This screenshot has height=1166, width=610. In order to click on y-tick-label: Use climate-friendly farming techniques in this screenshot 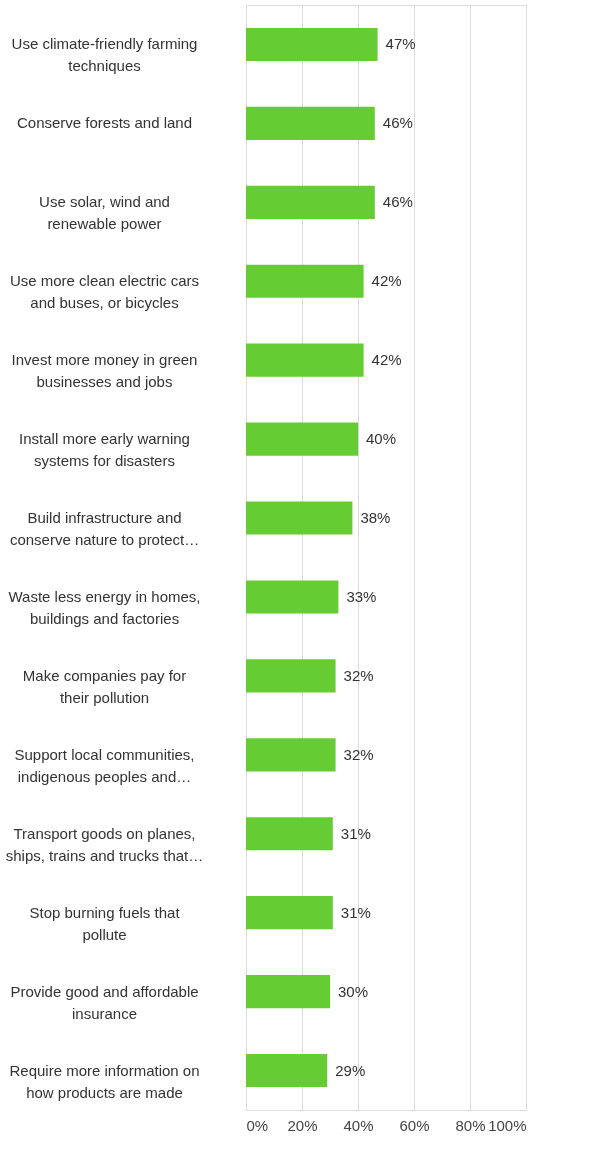, I will do `click(104, 55)`.